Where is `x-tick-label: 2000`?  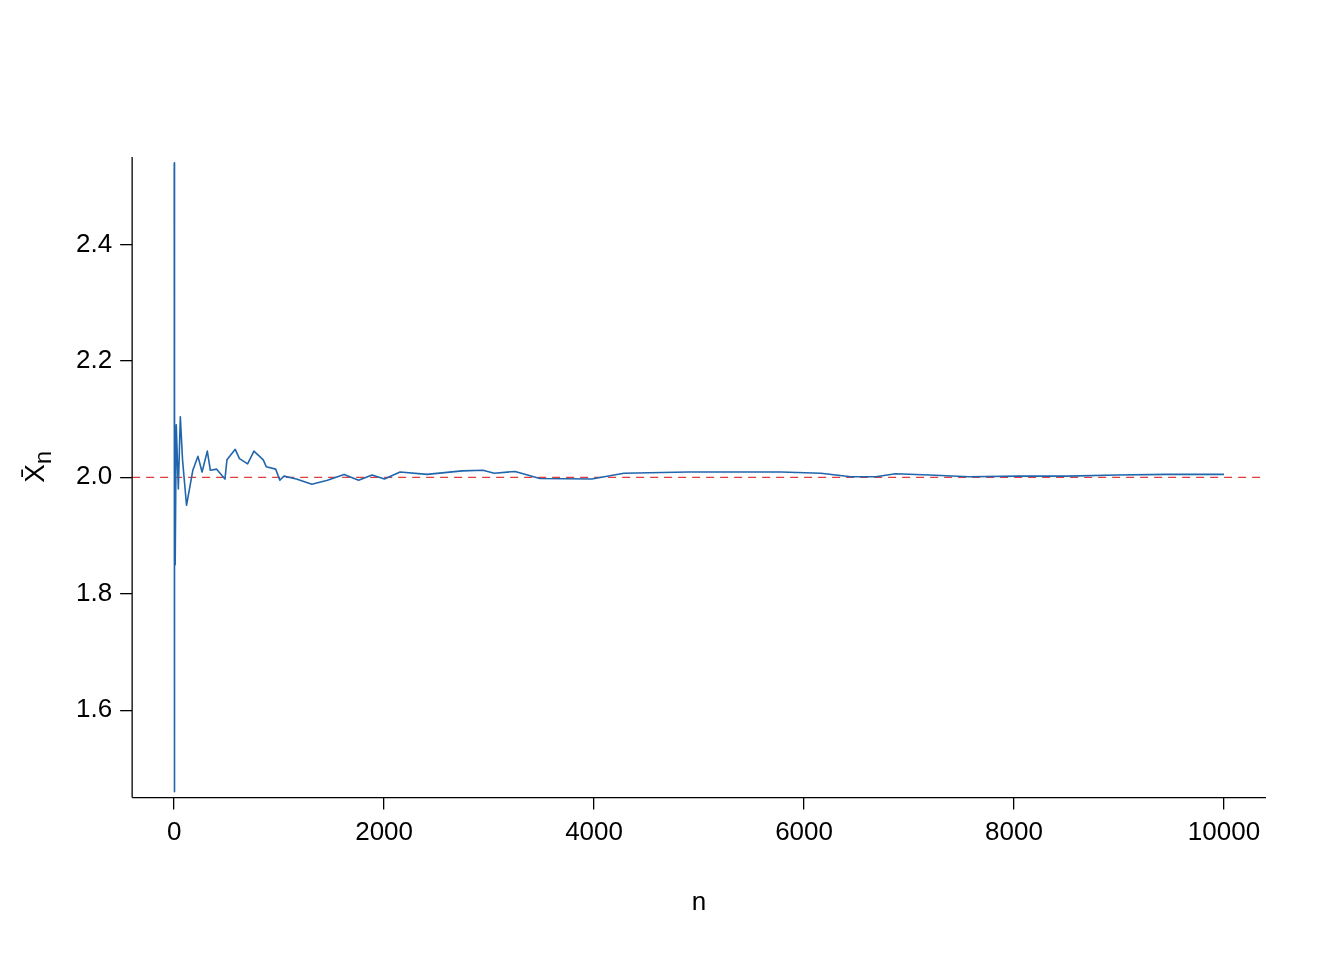
x-tick-label: 2000 is located at coordinates (384, 831).